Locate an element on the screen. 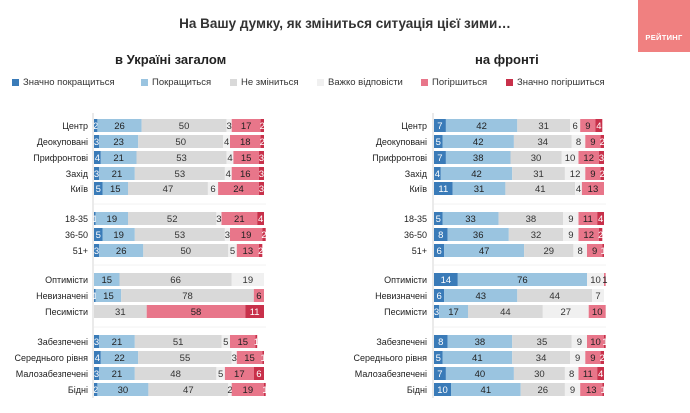  category-label: Захід is located at coordinates (77, 174).